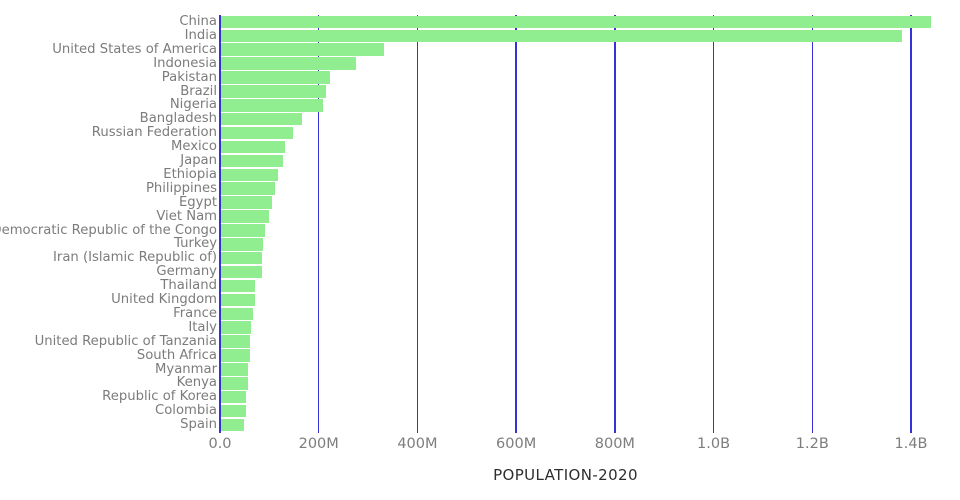 The image size is (960, 500). What do you see at coordinates (318, 444) in the screenshot?
I see `x-tick-label: 200M` at bounding box center [318, 444].